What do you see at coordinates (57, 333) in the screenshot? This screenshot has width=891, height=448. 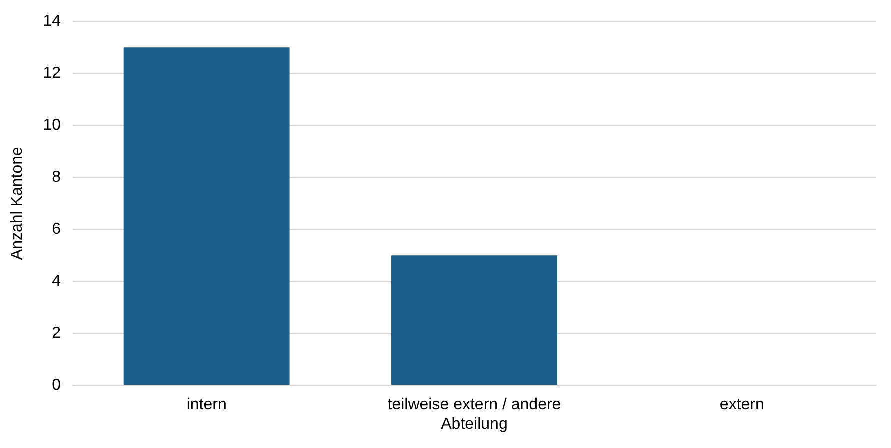 I see `y-tick-label: 2` at bounding box center [57, 333].